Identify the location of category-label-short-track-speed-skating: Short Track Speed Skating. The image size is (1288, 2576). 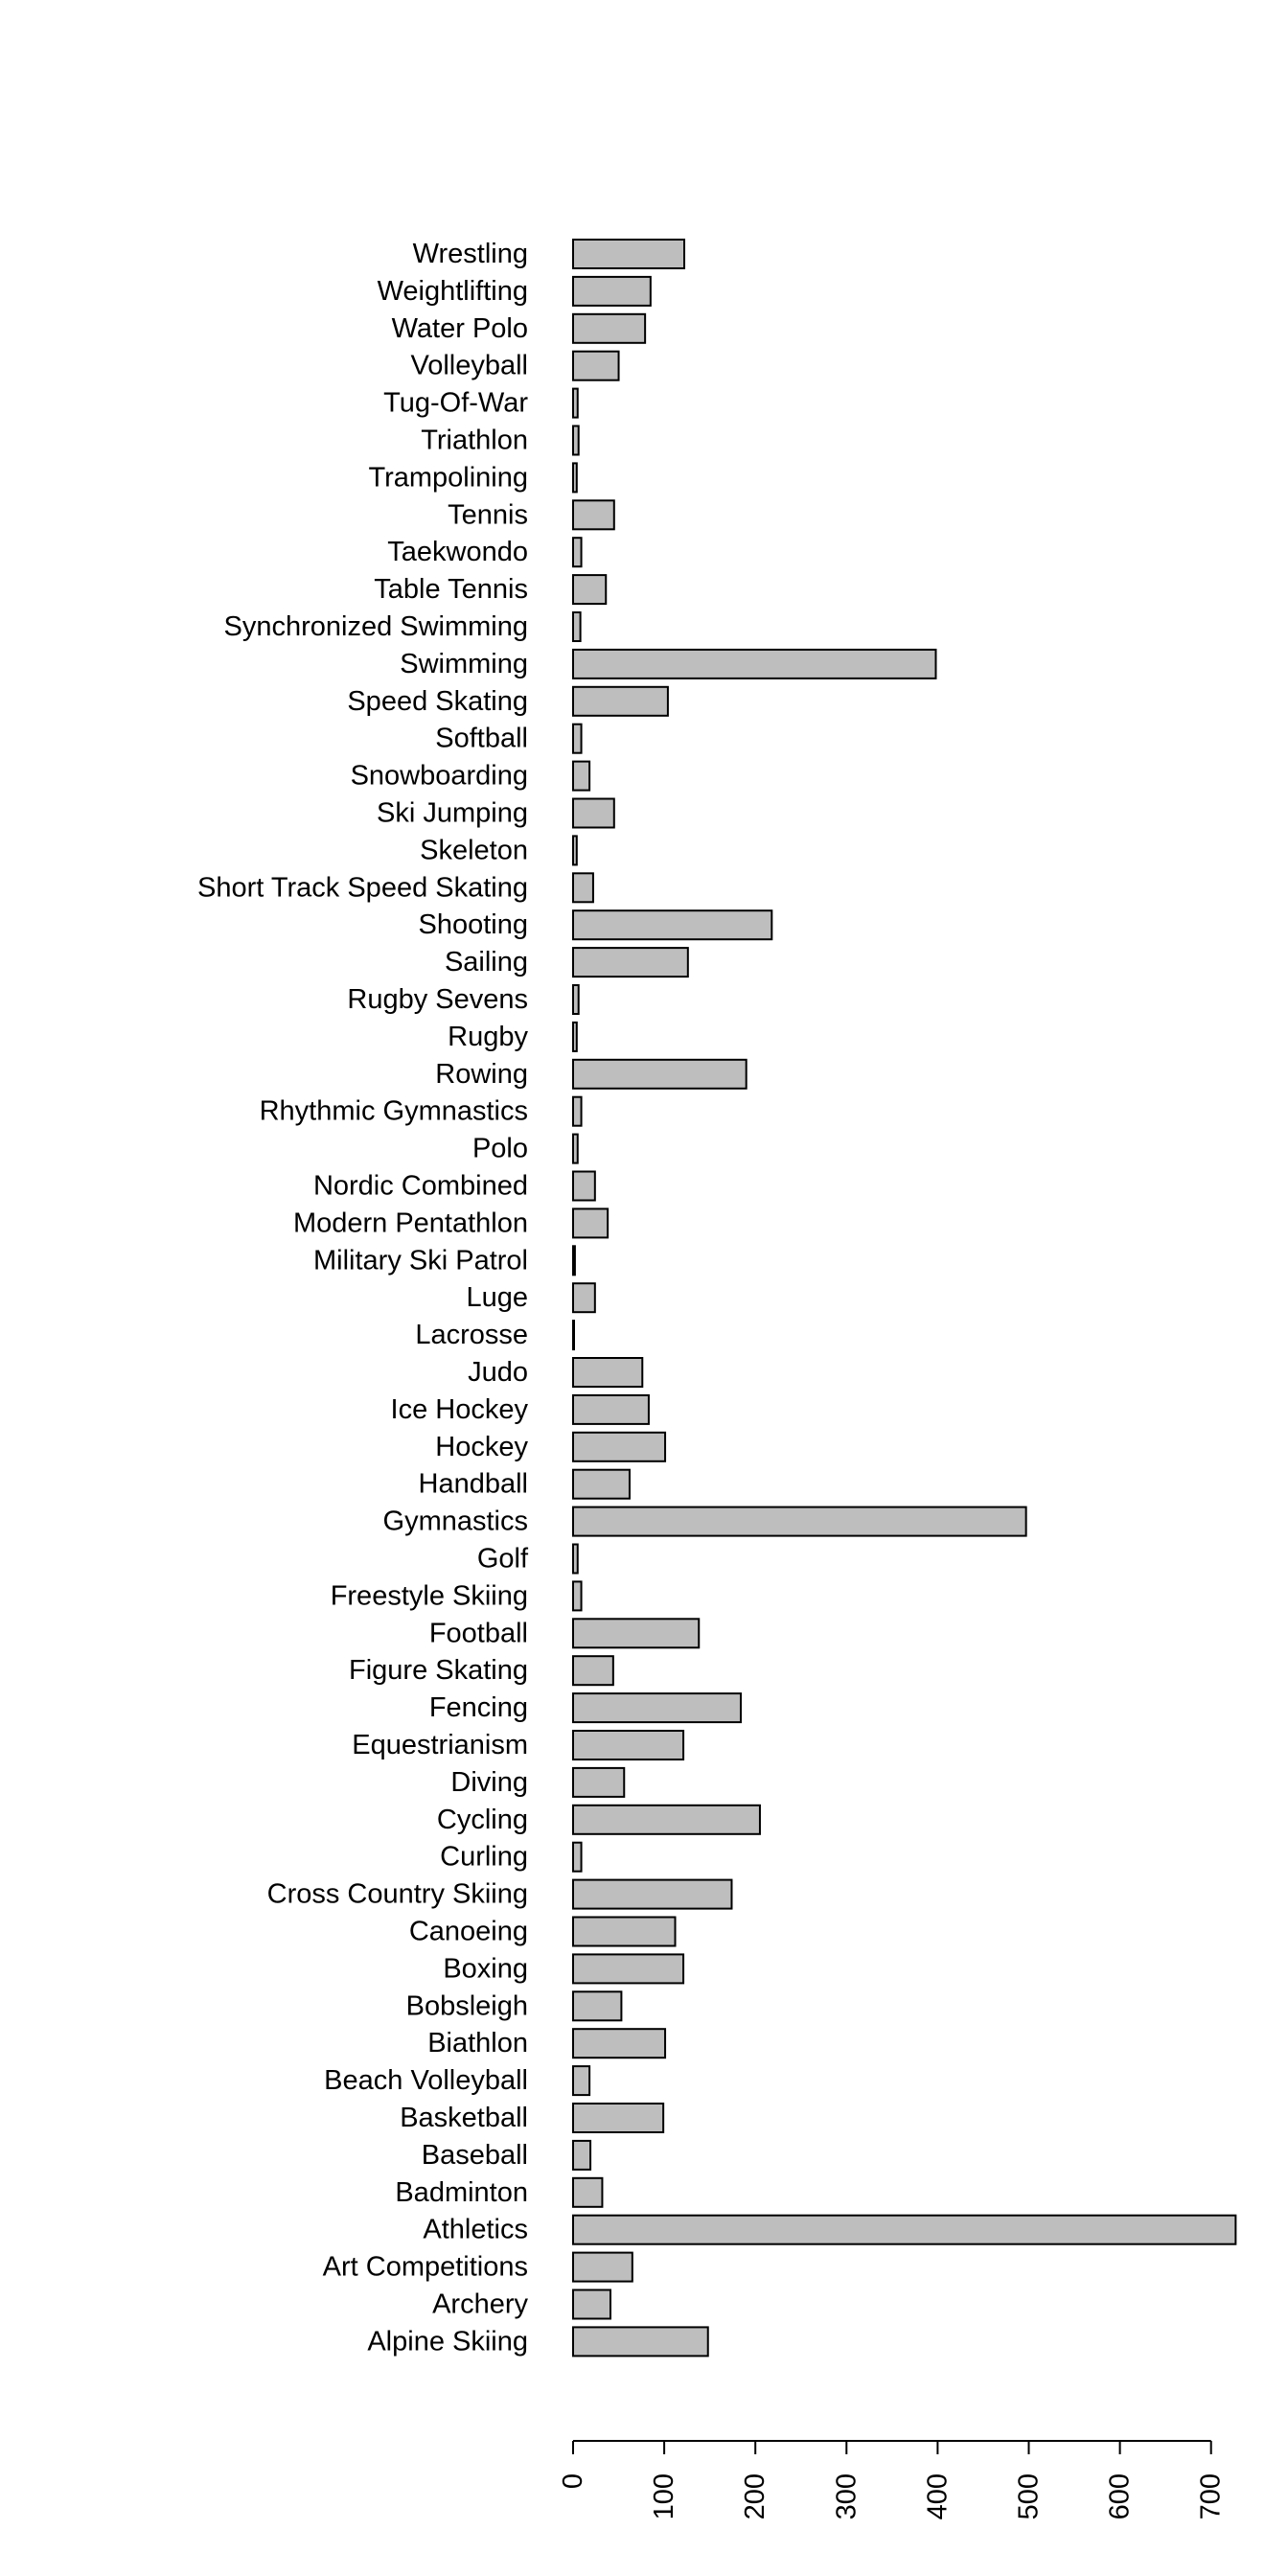
(362, 887).